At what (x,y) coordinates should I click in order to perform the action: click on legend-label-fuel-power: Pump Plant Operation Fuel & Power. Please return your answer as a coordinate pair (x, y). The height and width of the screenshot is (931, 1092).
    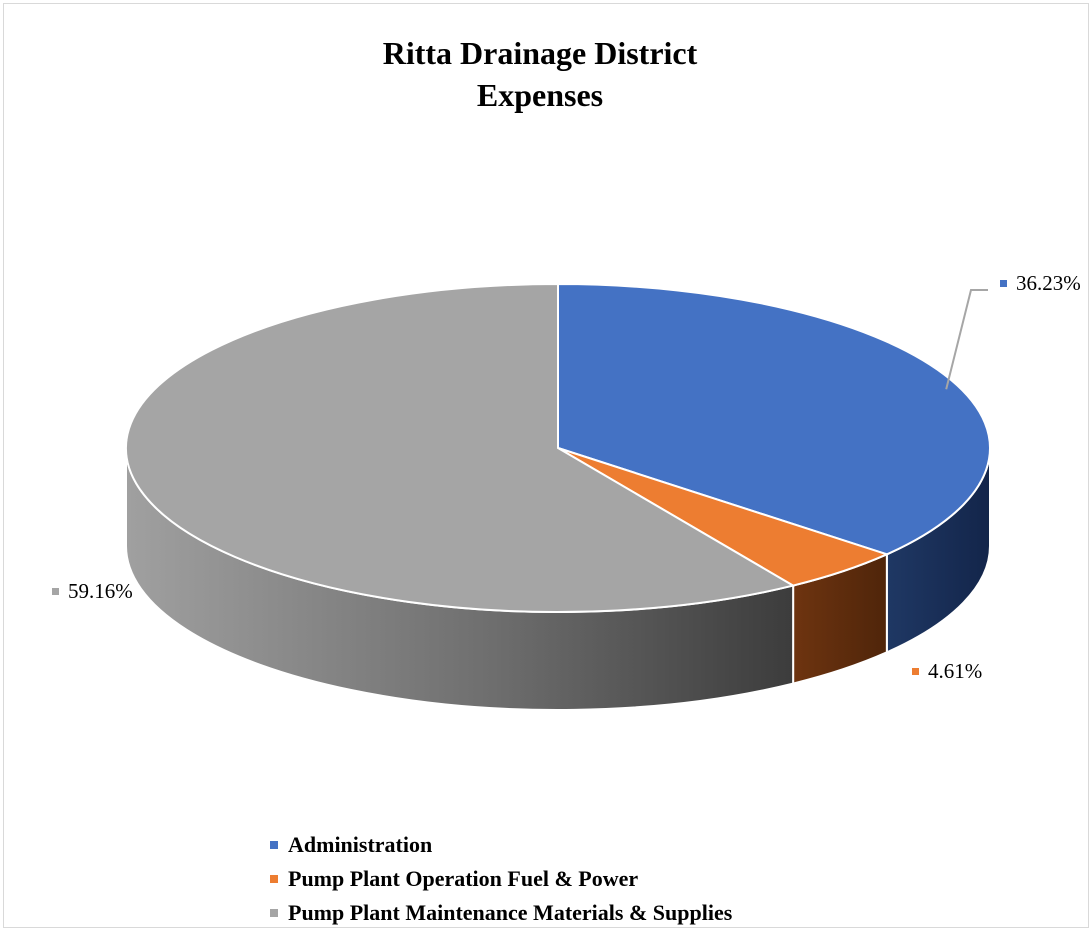
    Looking at the image, I should click on (463, 878).